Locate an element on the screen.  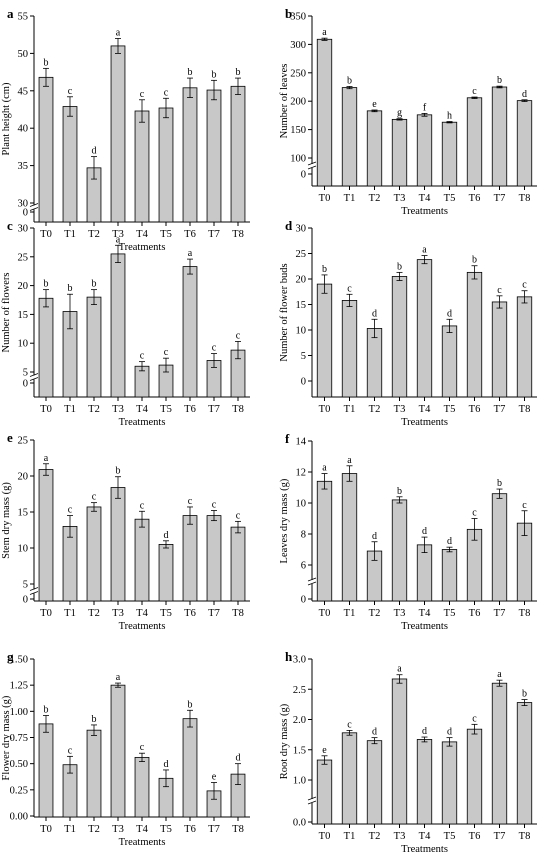
y-tick-label: 10 is located at coordinates (301, 504).